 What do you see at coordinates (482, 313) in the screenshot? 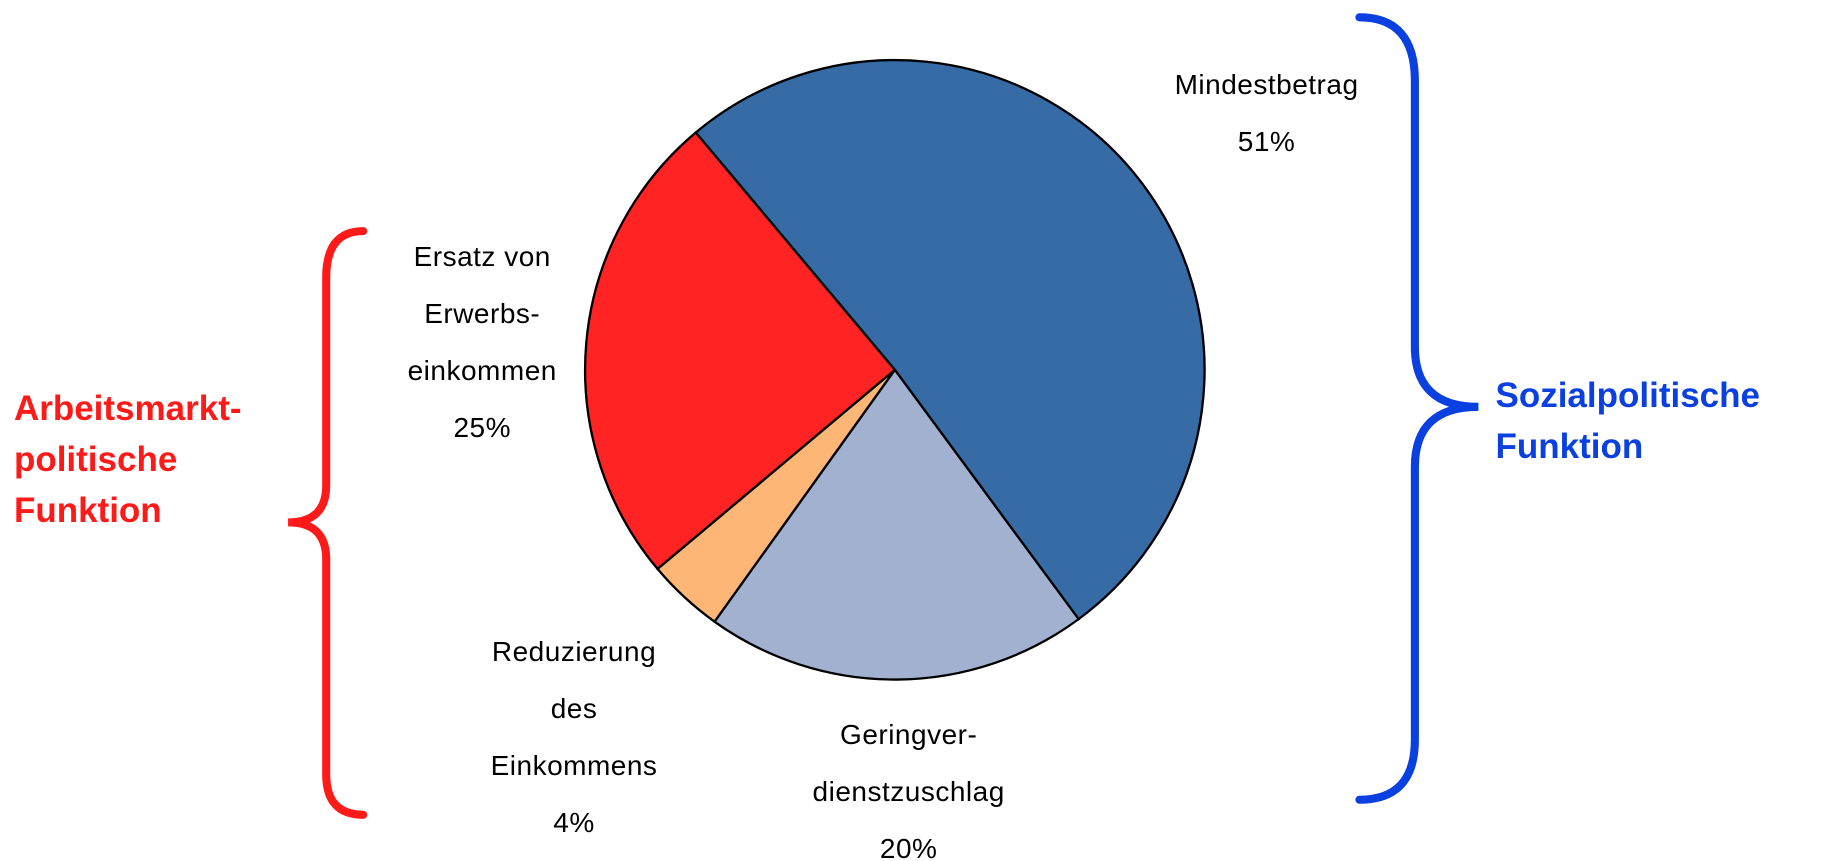
I see `category-label: Ersatz von Erwerbs- einkommen` at bounding box center [482, 313].